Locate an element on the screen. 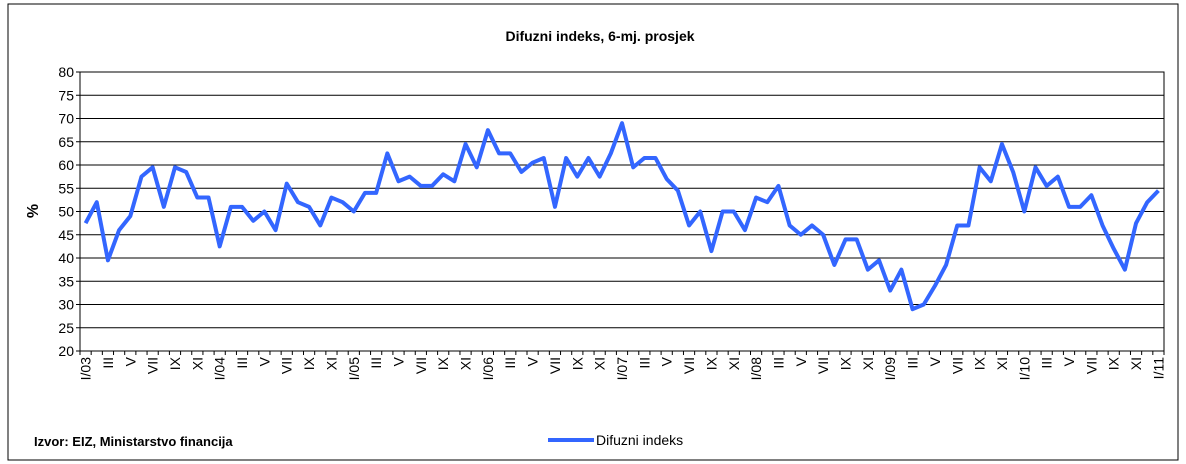 The height and width of the screenshot is (464, 1186). y-tick-label: 65 is located at coordinates (66, 142).